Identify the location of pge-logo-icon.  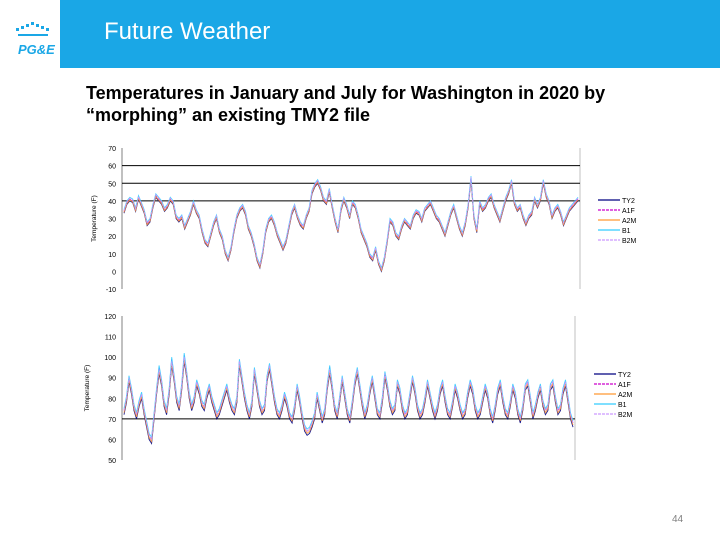
(34, 44).